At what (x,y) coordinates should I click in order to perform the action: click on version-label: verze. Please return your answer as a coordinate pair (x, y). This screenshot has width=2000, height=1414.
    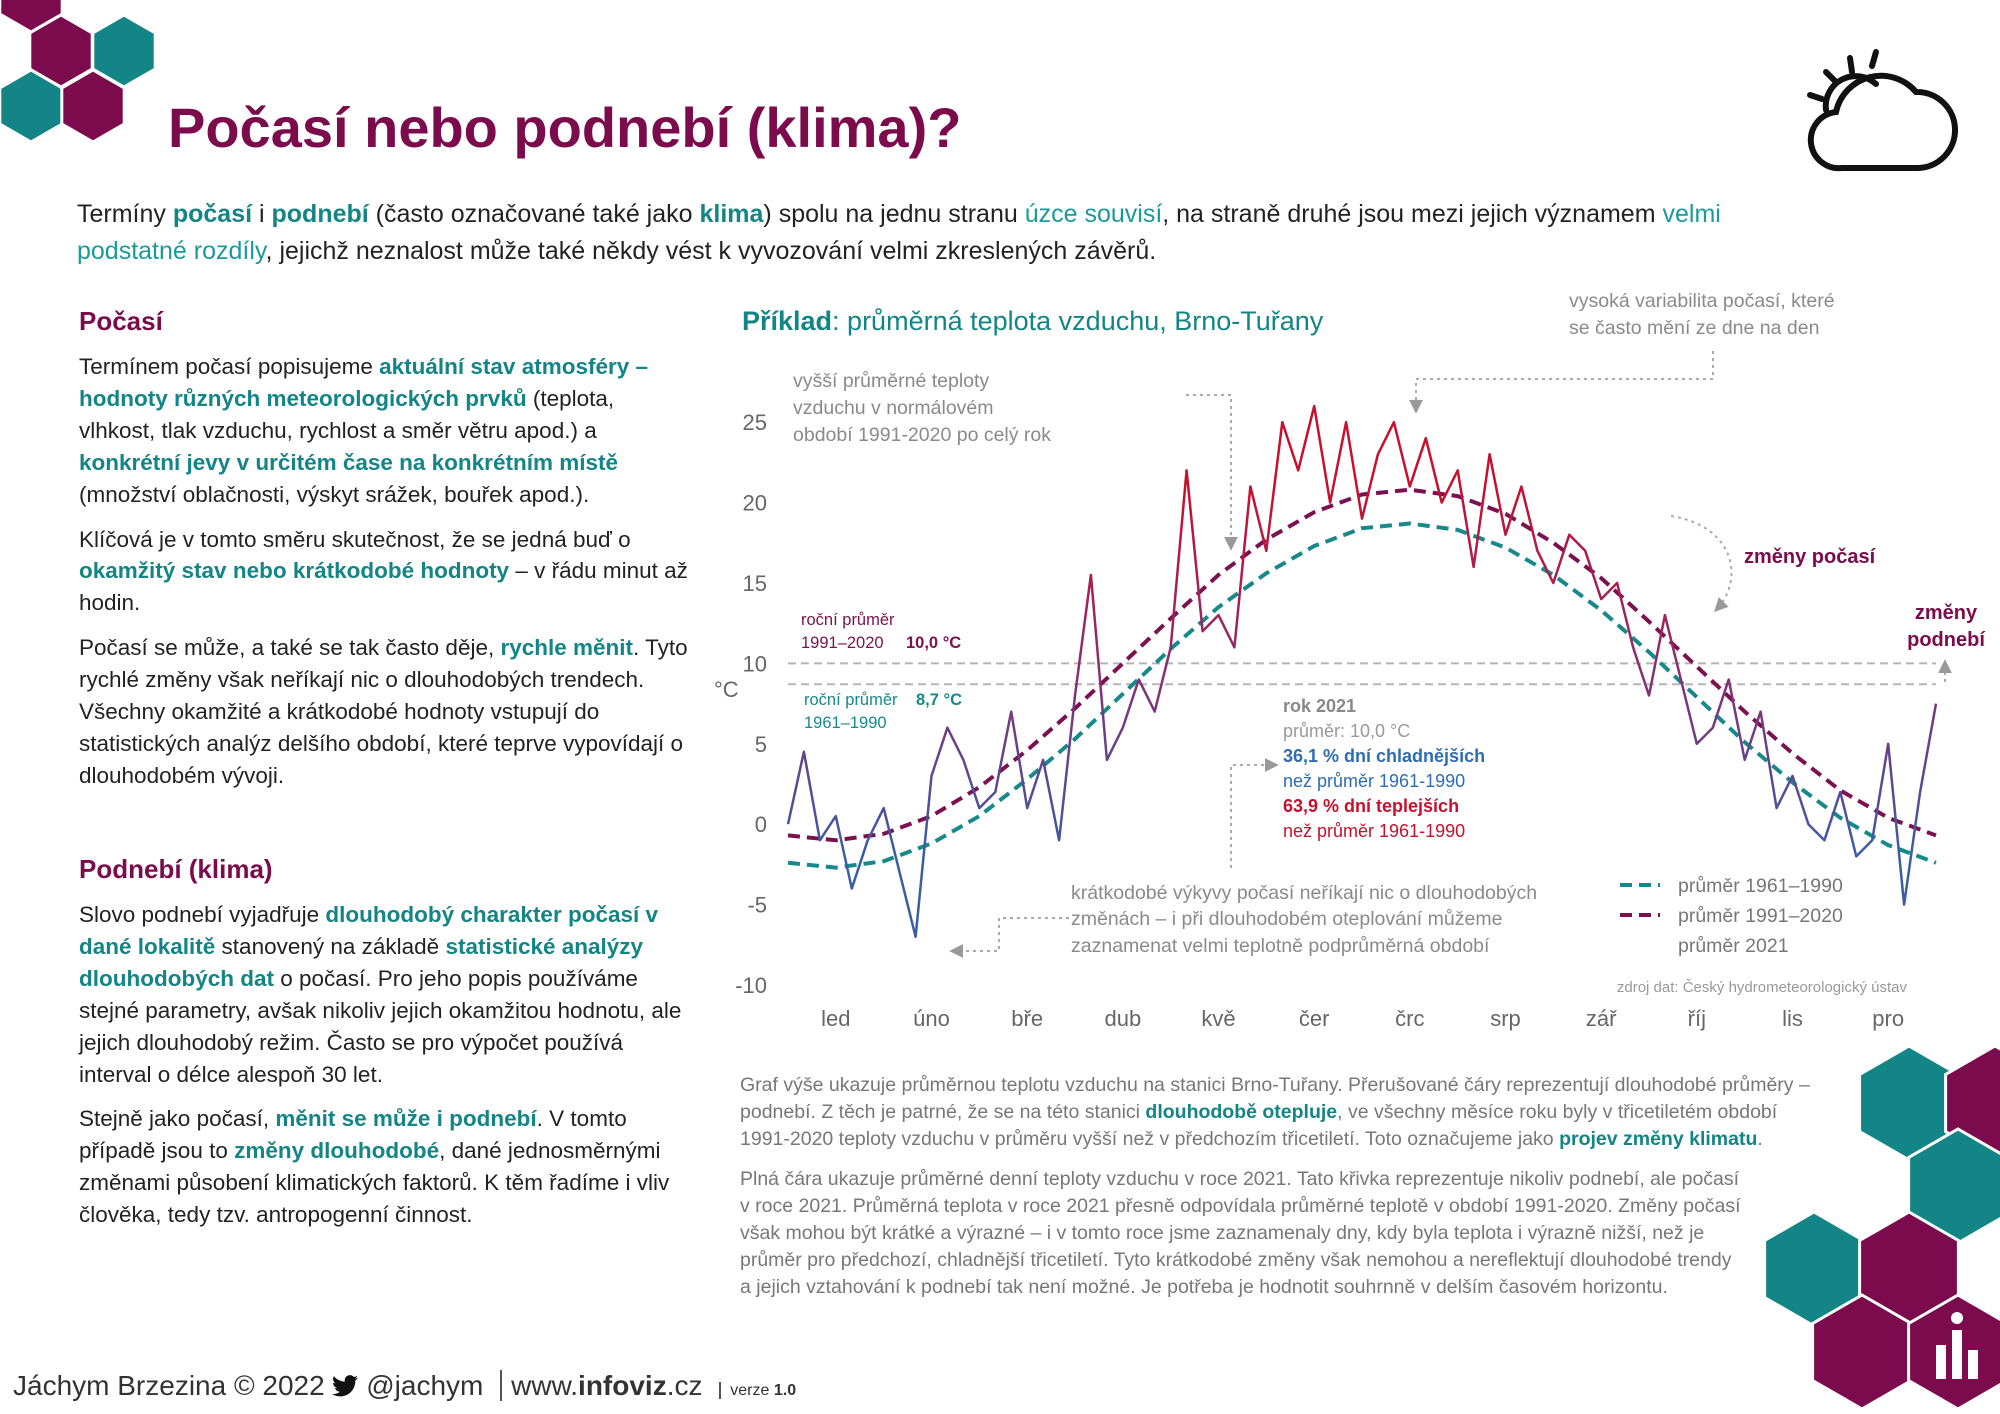
    Looking at the image, I should click on (750, 1390).